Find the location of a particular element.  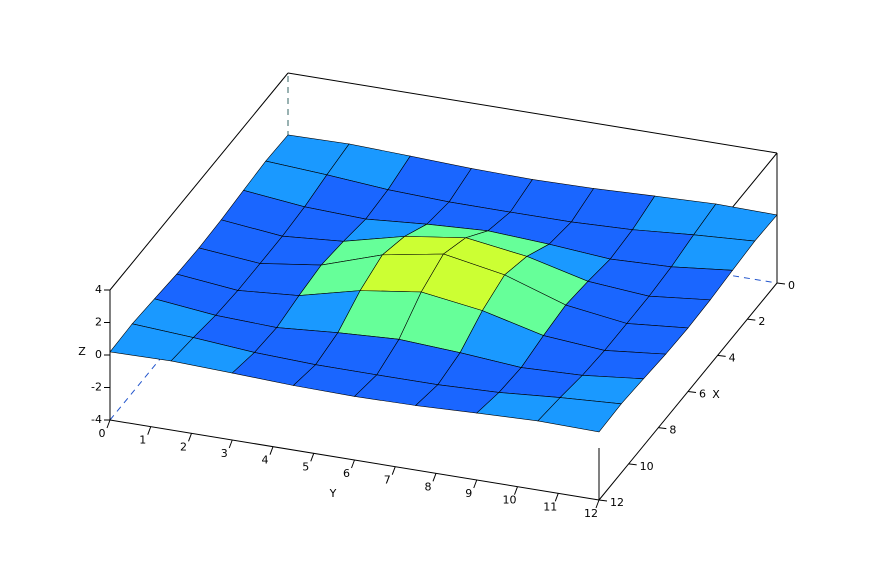

y-tick-label: 7 is located at coordinates (387, 480).